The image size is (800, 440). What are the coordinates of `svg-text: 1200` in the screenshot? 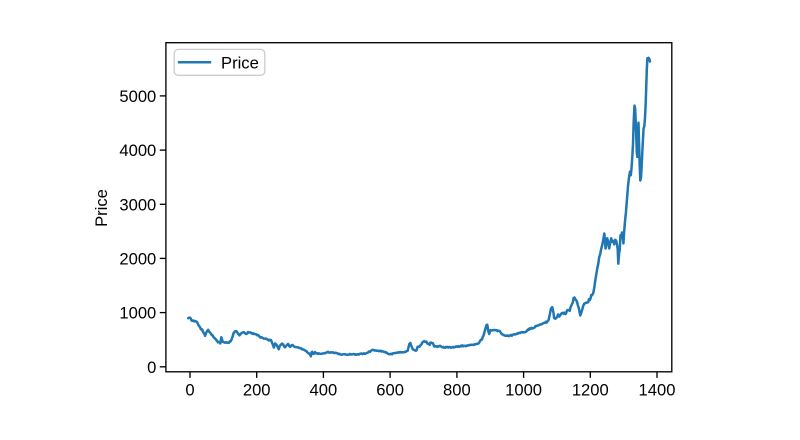 It's located at (590, 390).